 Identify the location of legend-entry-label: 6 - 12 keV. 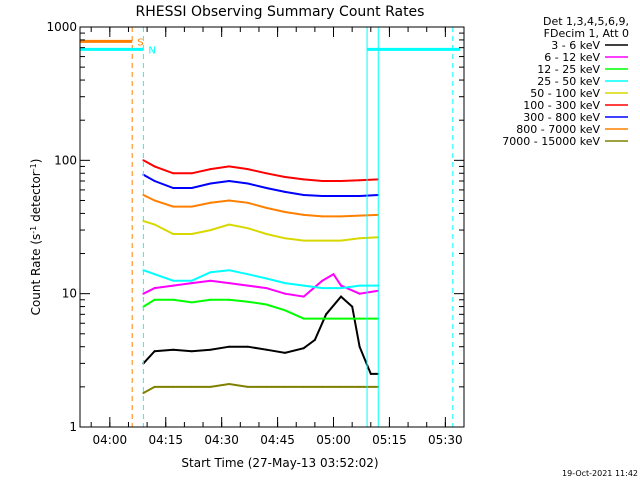
(572, 57).